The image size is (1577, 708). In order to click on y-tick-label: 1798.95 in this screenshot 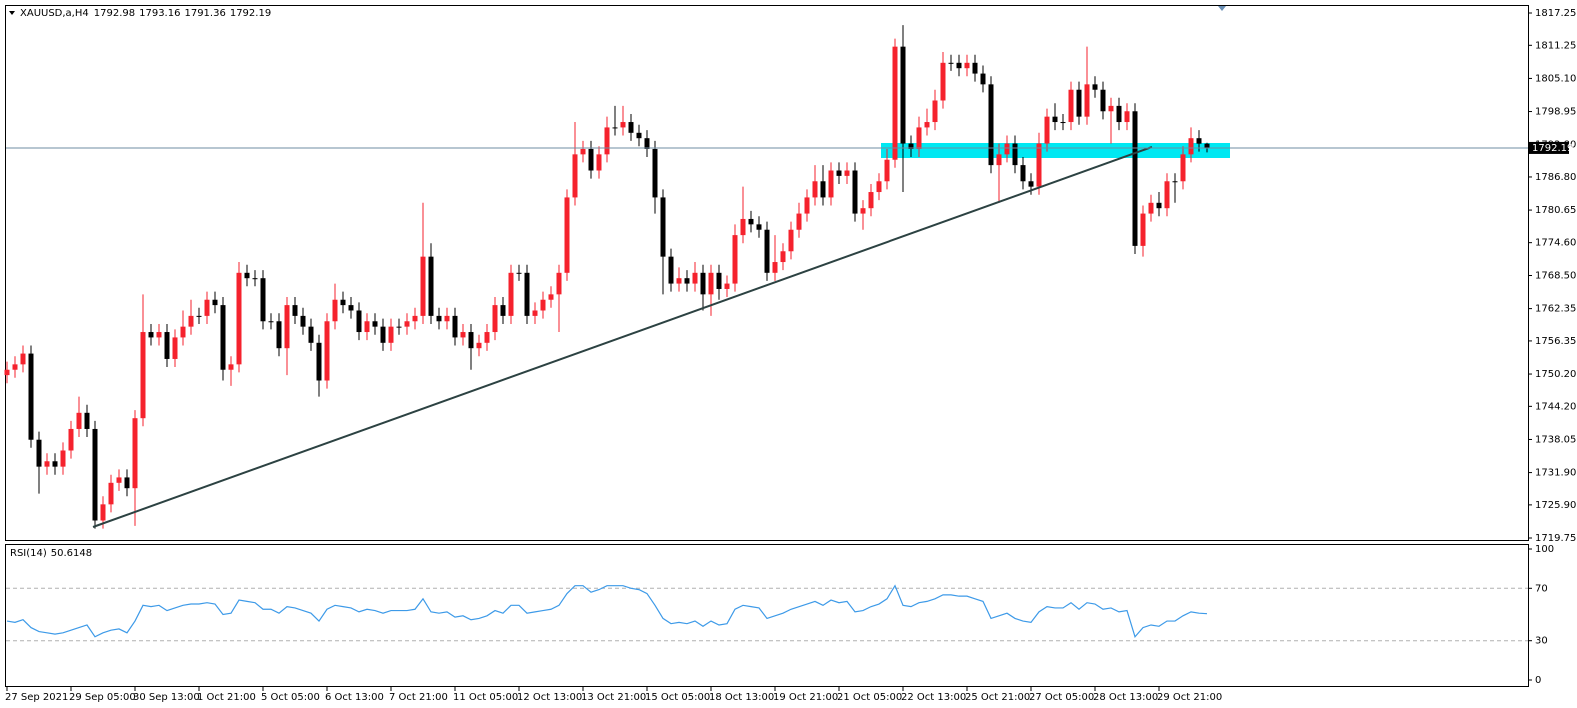, I will do `click(1555, 112)`.